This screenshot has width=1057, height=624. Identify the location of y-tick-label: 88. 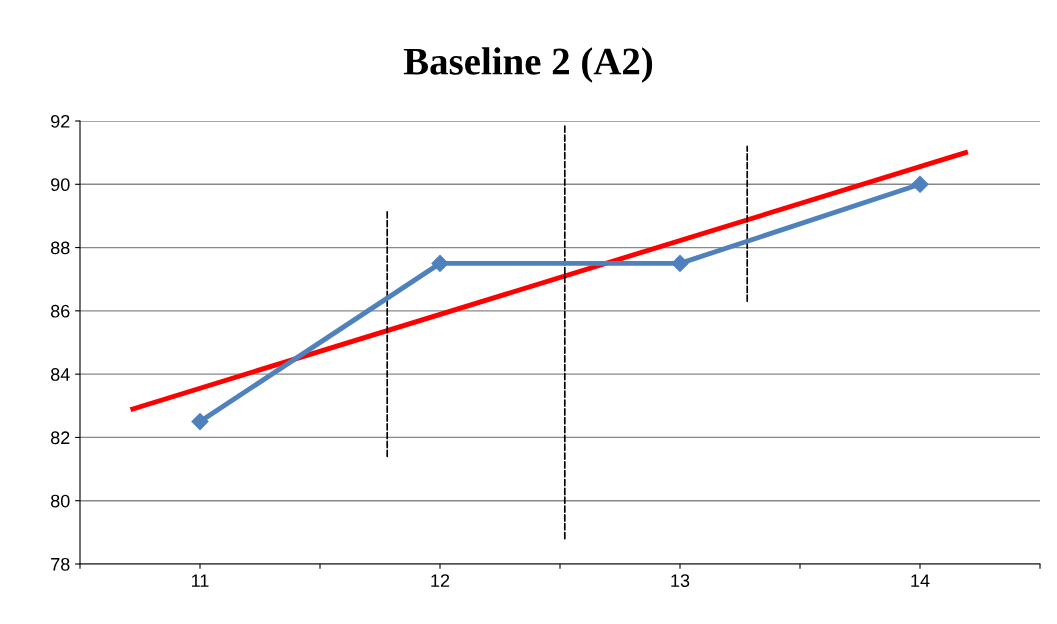
(60, 248).